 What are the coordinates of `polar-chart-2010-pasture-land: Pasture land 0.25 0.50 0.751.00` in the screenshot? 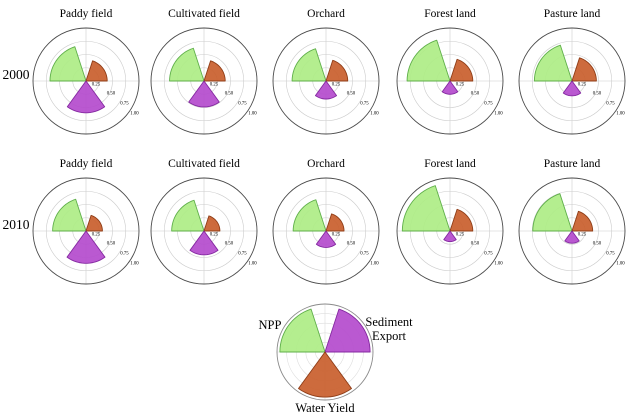 It's located at (572, 221).